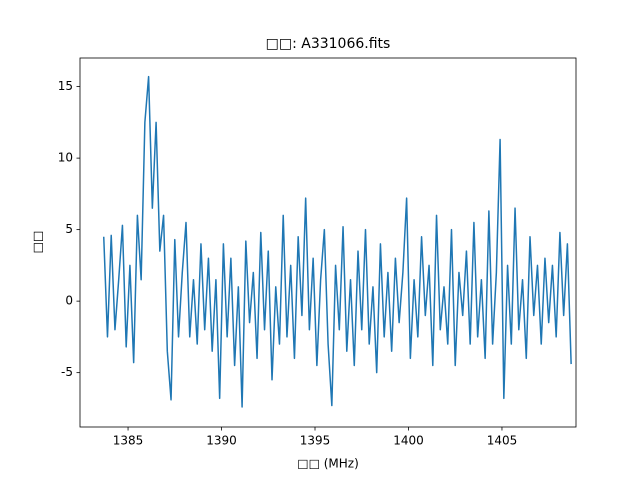 This screenshot has width=640, height=480. I want to click on chart-title: □□: A331066.fits, so click(328, 44).